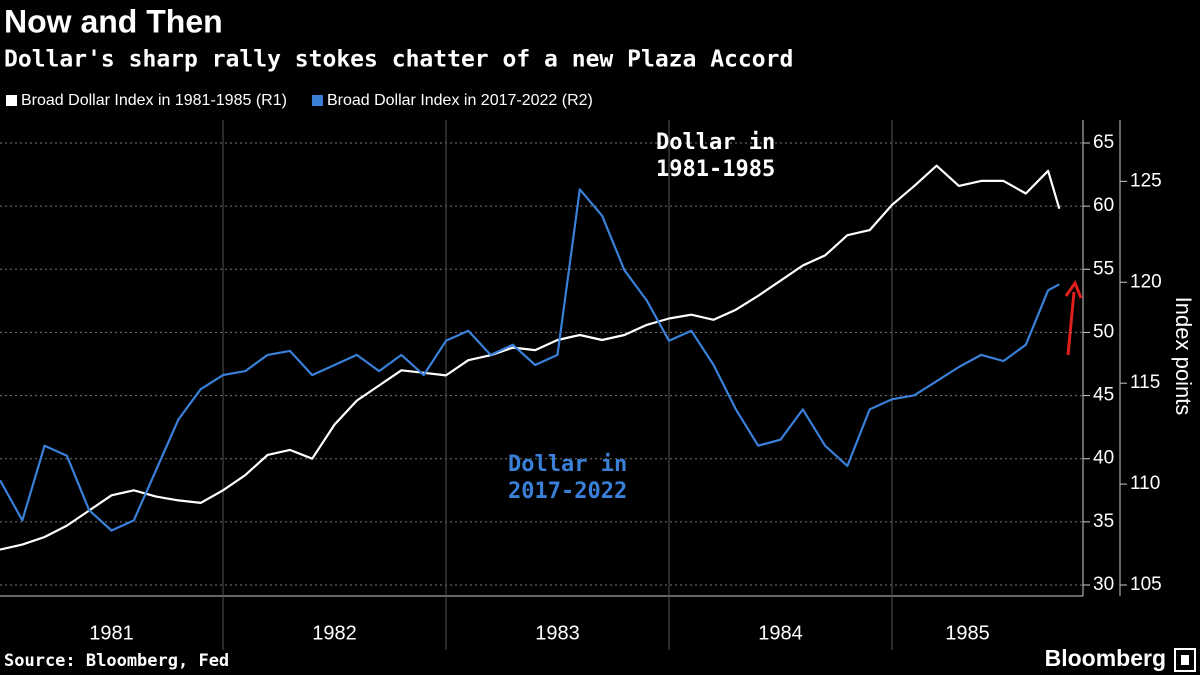 This screenshot has height=675, width=1200. I want to click on y-tick-label: 35, so click(1103, 521).